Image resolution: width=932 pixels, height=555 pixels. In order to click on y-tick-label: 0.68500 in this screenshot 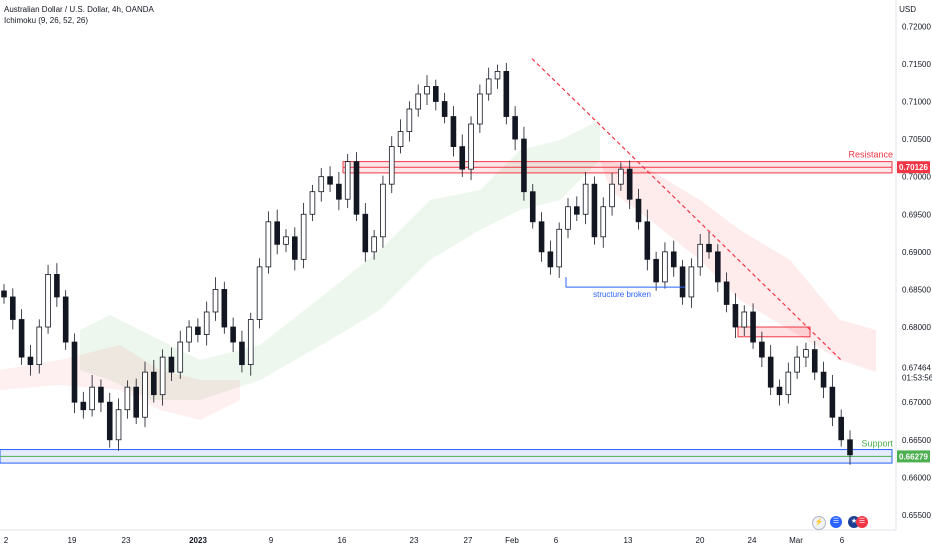, I will do `click(916, 289)`.